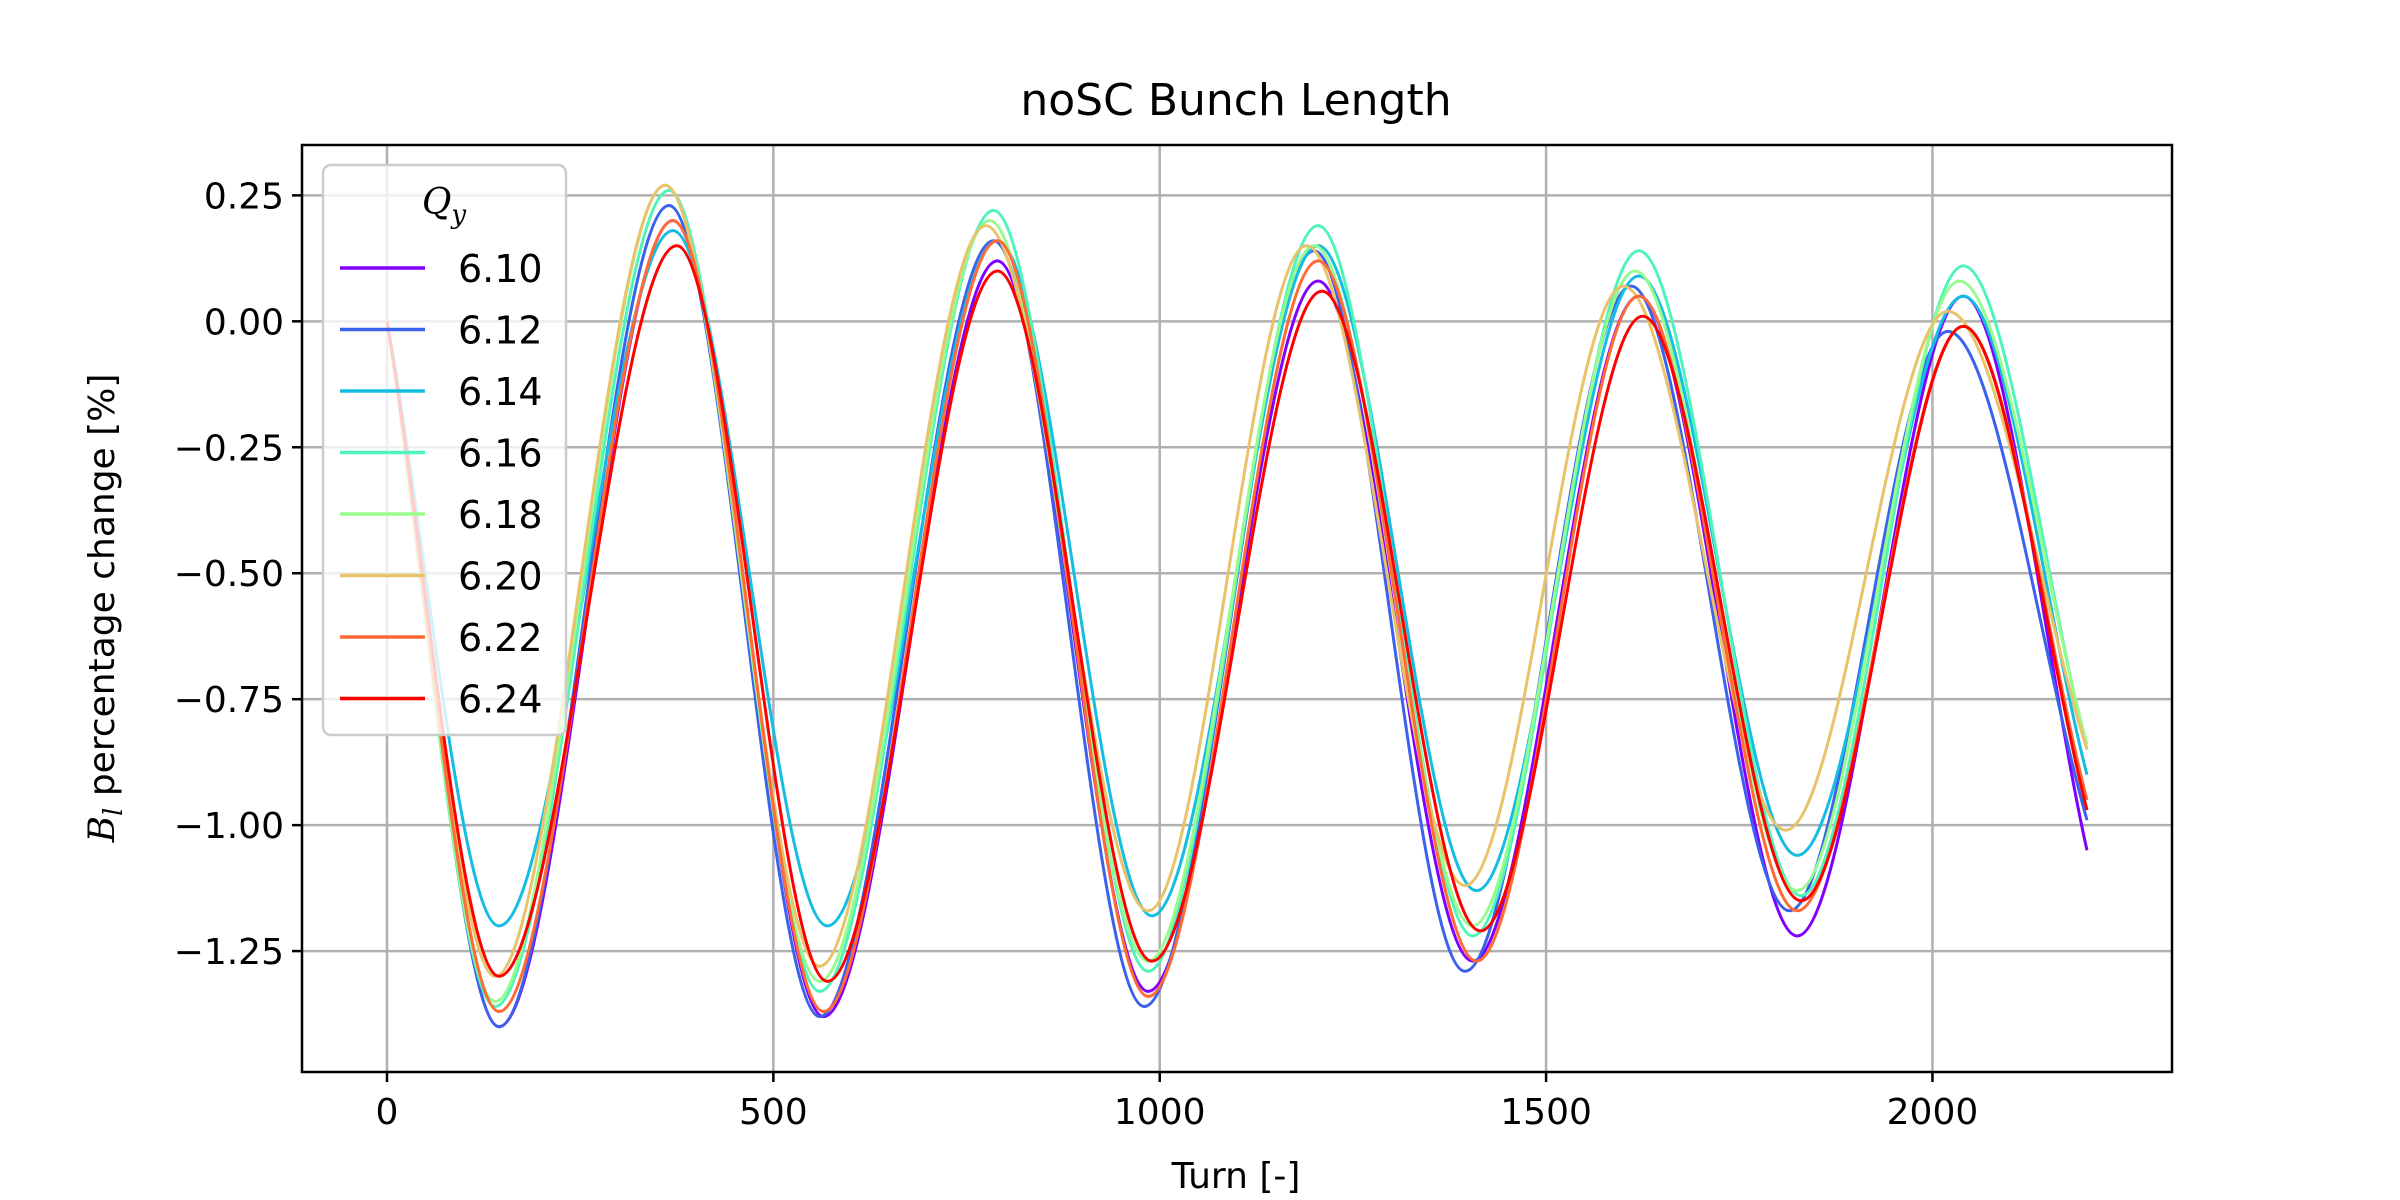  Describe the element at coordinates (500, 638) in the screenshot. I see `legend-label: 6.22` at that location.